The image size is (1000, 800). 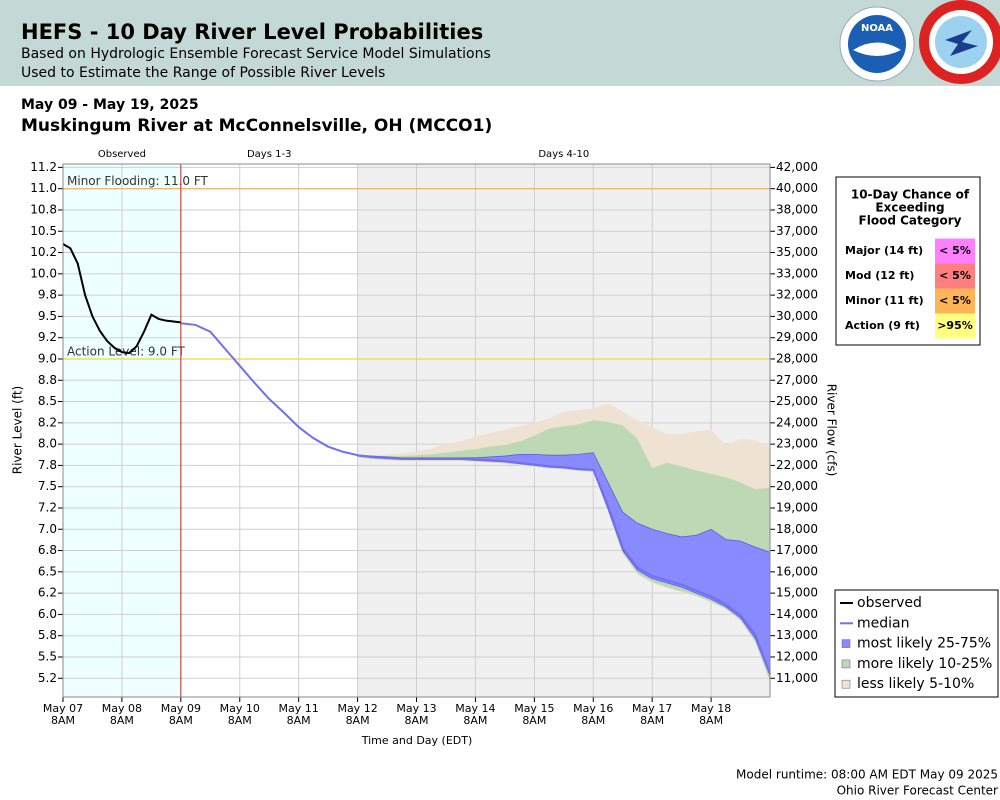 What do you see at coordinates (357, 708) in the screenshot?
I see `x-tick-label: May 12` at bounding box center [357, 708].